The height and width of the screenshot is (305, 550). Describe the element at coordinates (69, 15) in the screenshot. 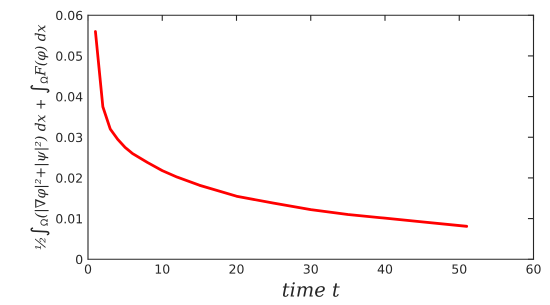

I see `y-tick-label: 0.06` at that location.